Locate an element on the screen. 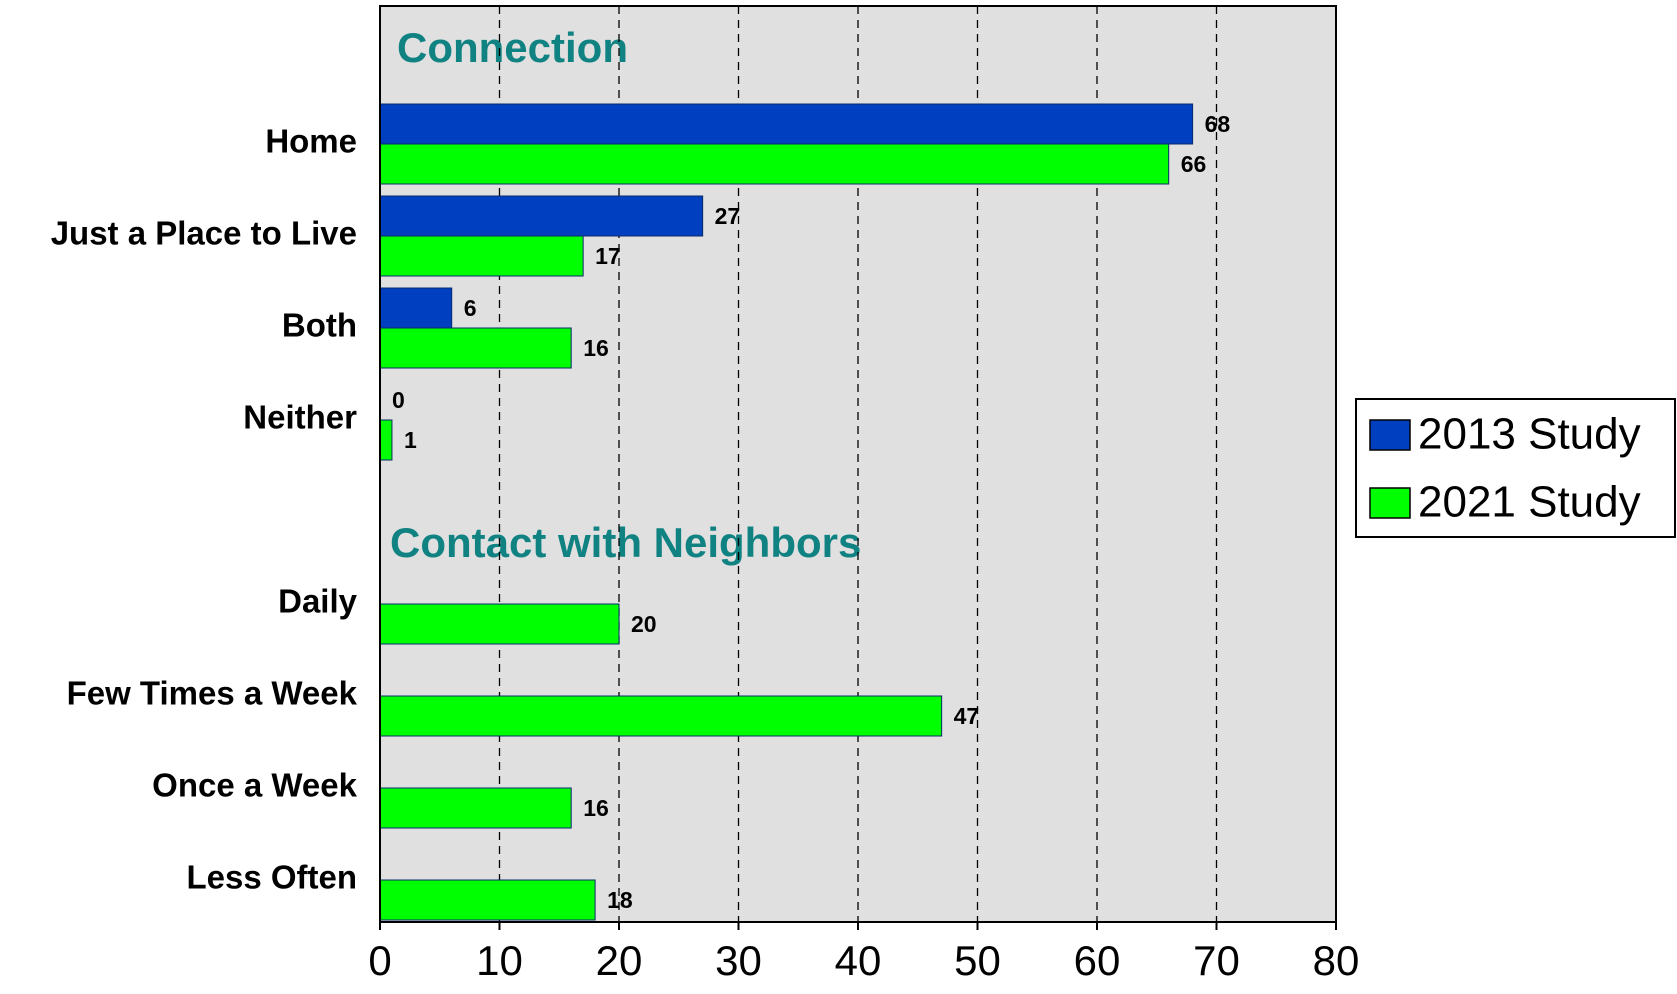  value-label: 6 is located at coordinates (470, 308).